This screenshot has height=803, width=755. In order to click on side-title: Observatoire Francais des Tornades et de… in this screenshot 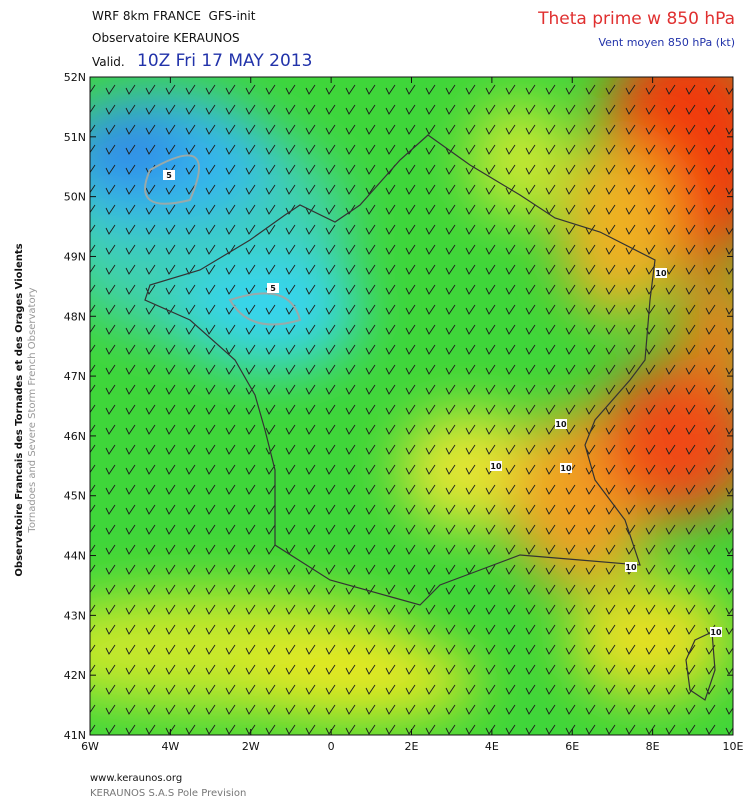, I will do `click(19, 409)`.